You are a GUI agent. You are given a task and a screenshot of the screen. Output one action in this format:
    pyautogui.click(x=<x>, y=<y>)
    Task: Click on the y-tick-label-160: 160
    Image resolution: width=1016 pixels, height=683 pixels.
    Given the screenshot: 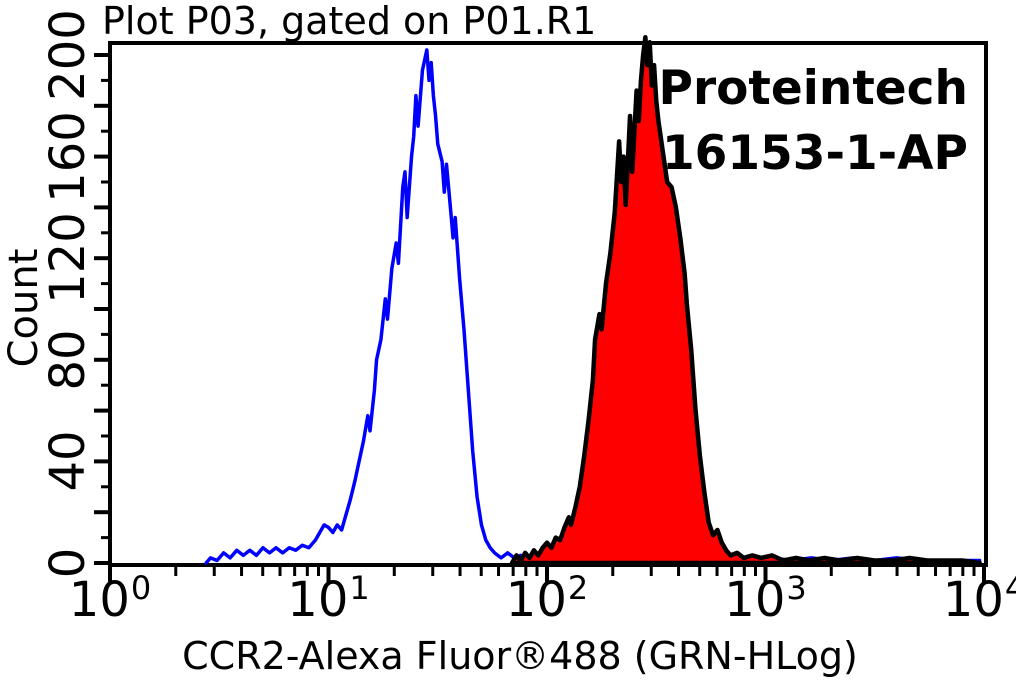 What is the action you would take?
    pyautogui.click(x=68, y=156)
    